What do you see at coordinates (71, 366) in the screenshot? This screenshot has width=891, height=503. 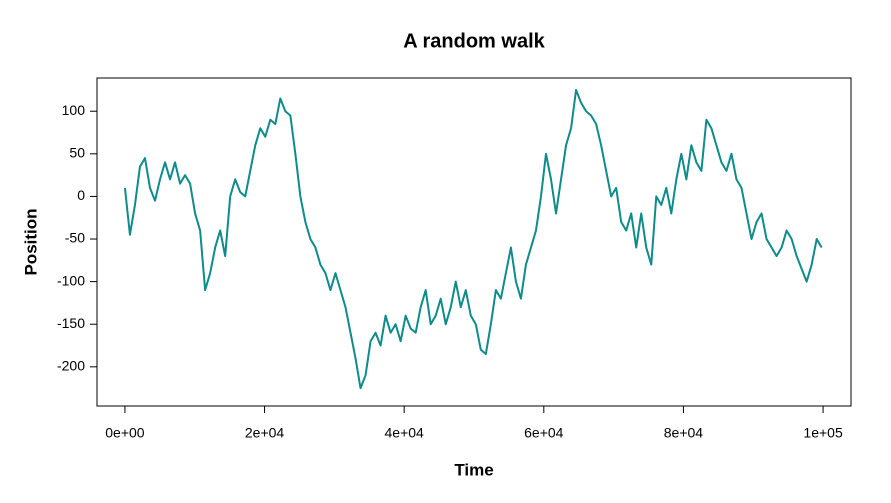 I see `y-tick-label: -200` at bounding box center [71, 366].